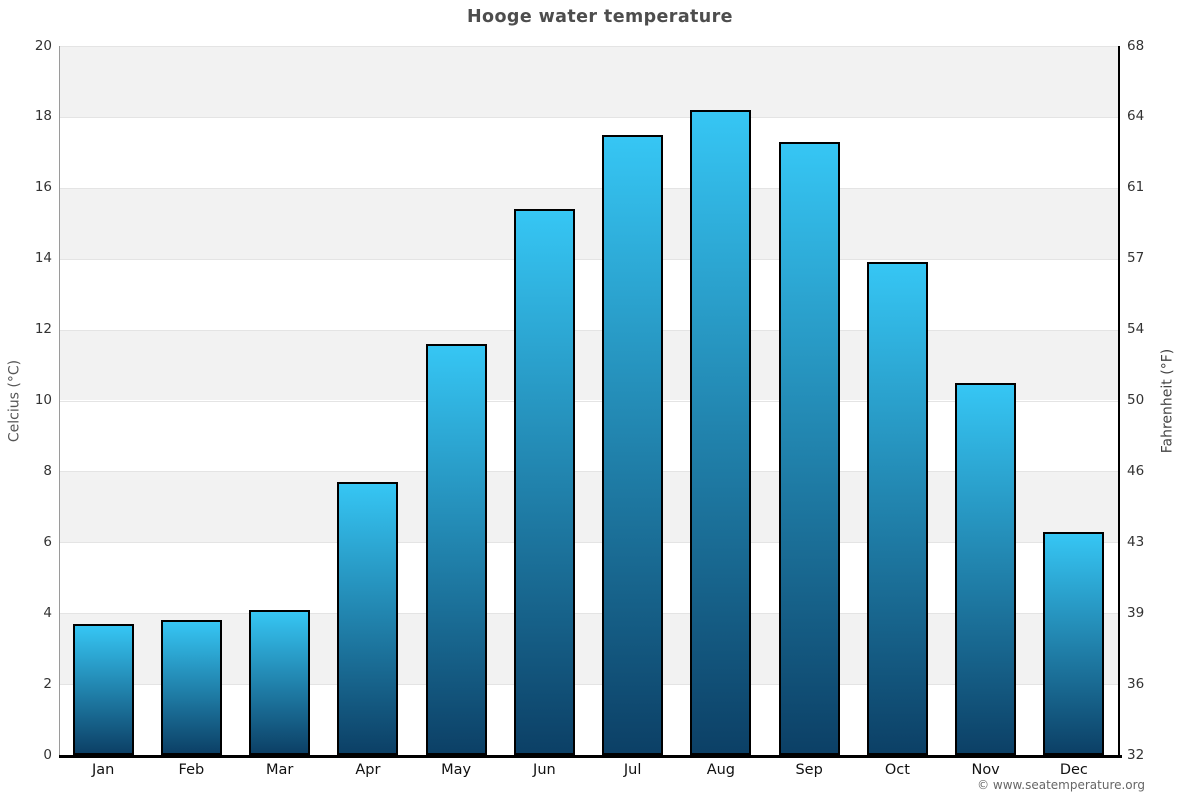  I want to click on fahrenheit-tick-54: 54, so click(1136, 329).